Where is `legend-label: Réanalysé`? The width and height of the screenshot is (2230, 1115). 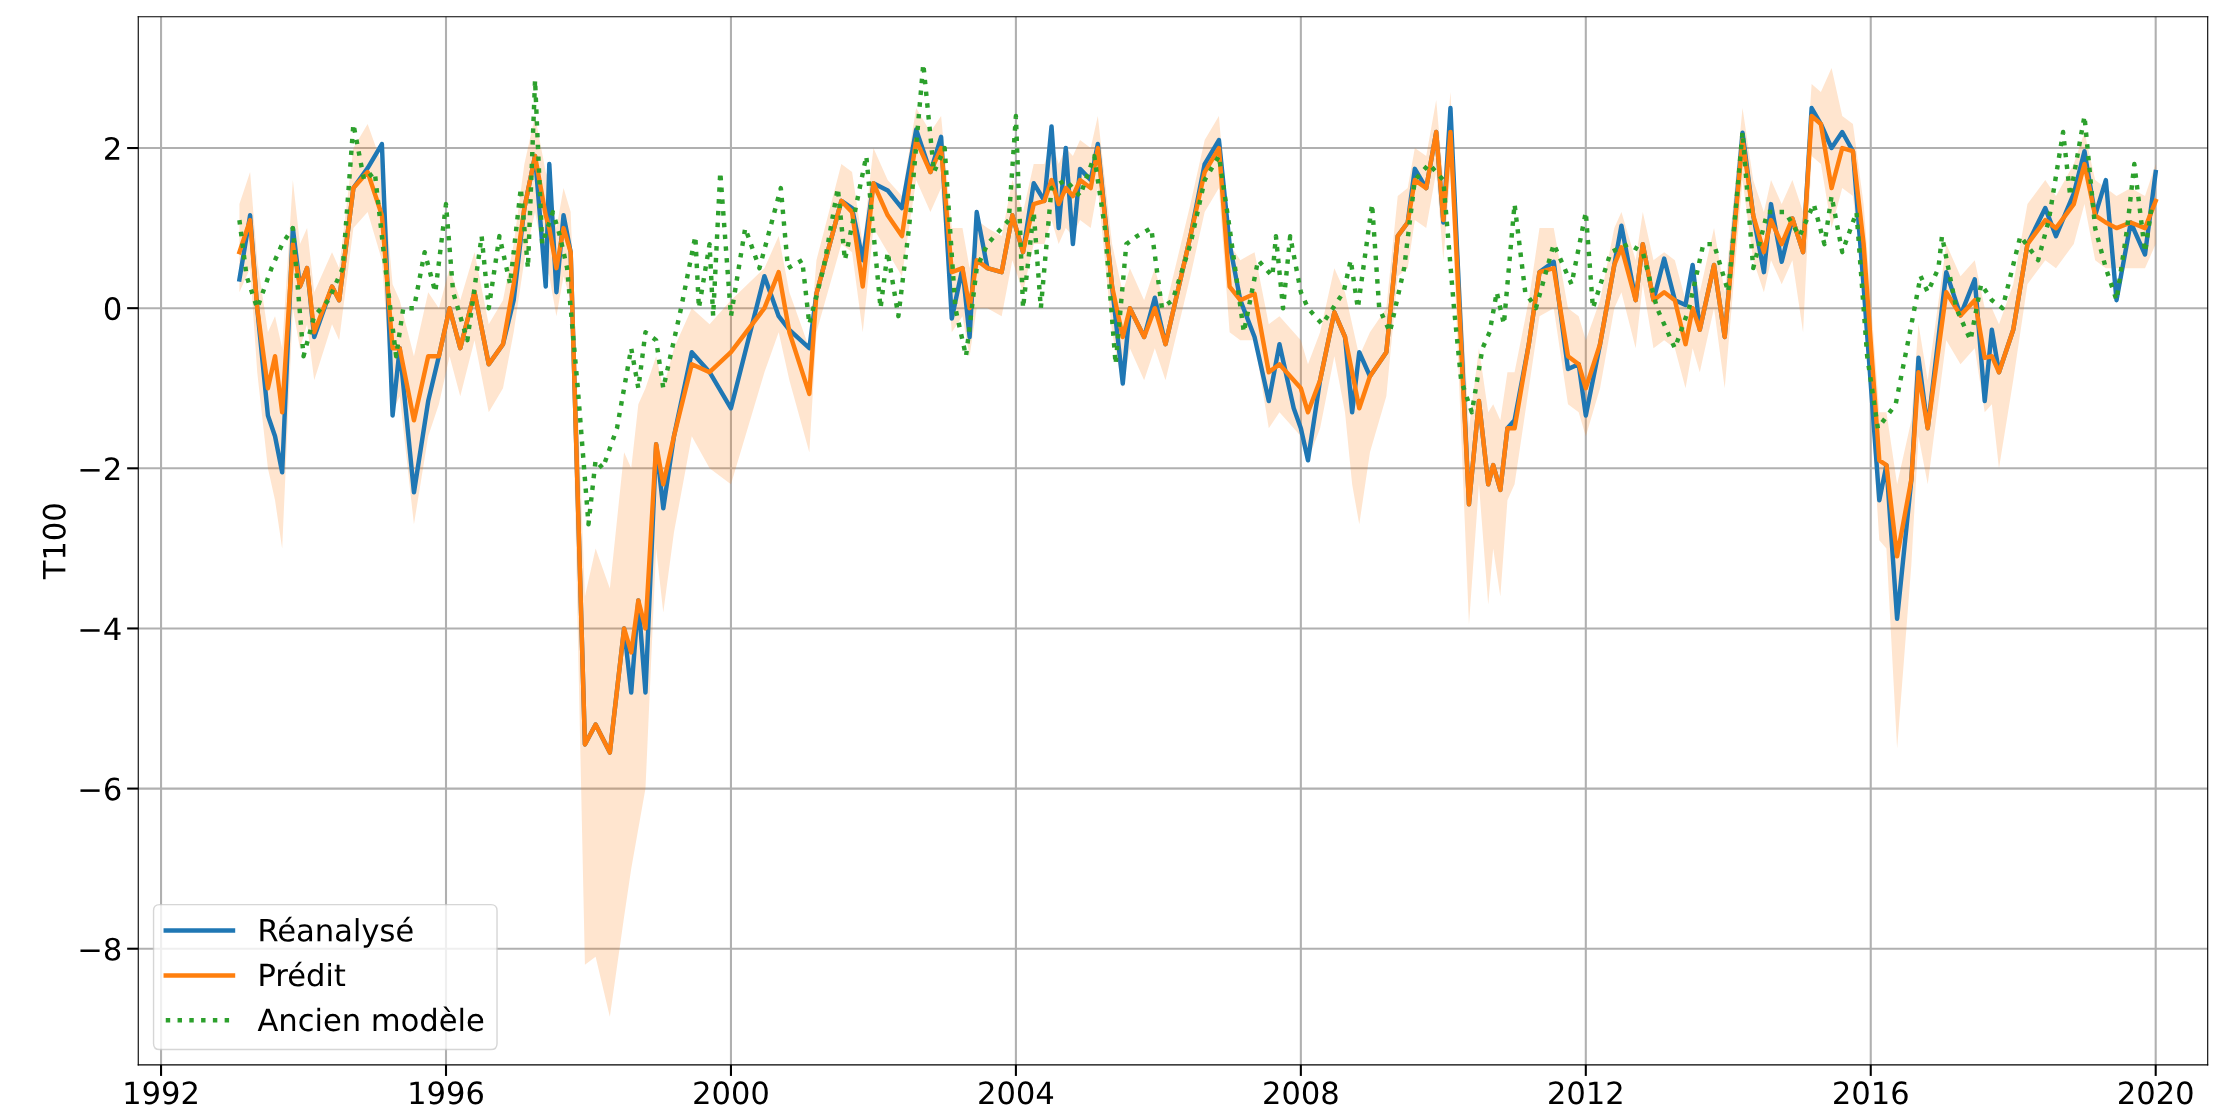 legend-label: Réanalysé is located at coordinates (336, 932).